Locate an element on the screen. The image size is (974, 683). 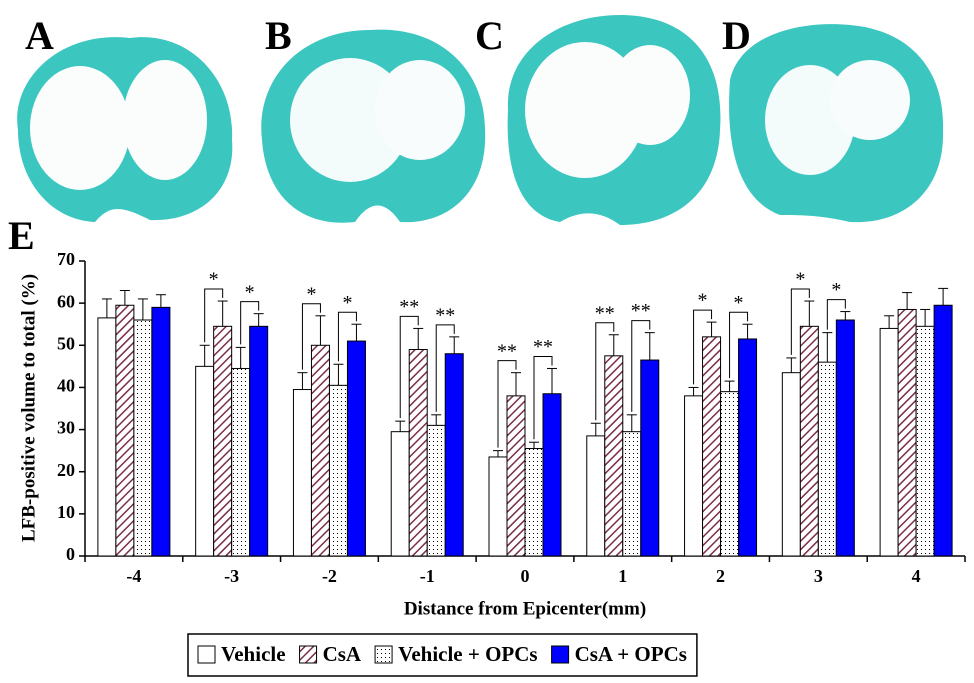
x-axis-title: Distance from Epicenter(mm) is located at coordinates (525, 608).